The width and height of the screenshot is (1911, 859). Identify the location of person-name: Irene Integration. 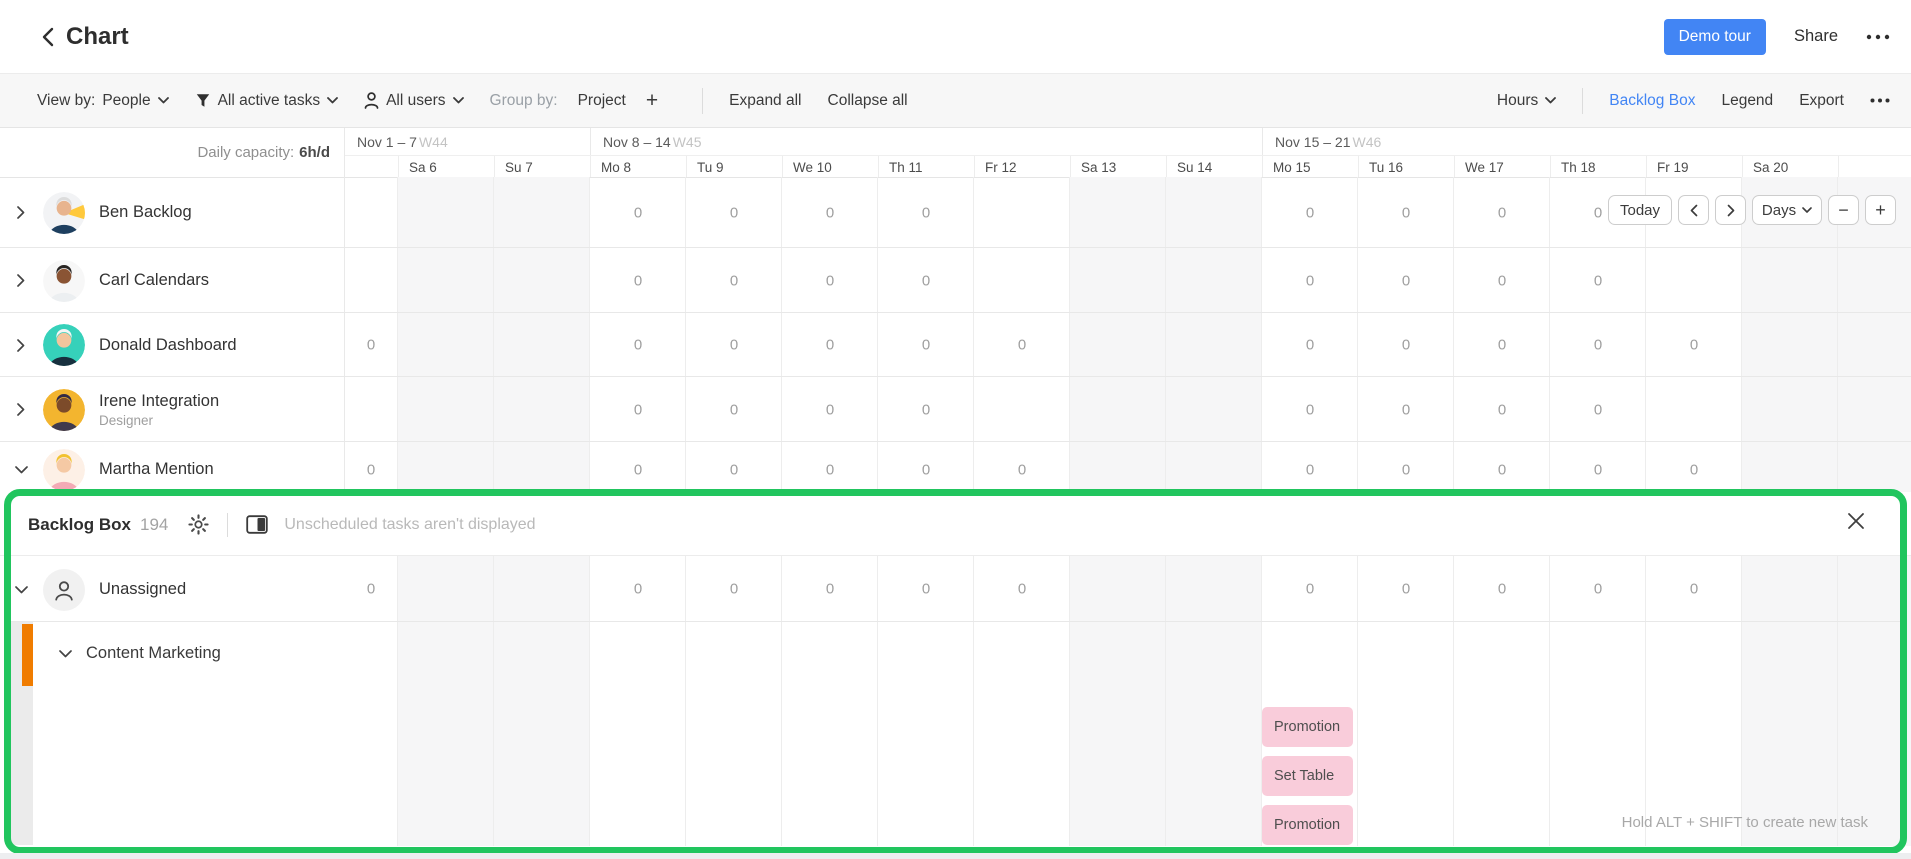
(159, 400).